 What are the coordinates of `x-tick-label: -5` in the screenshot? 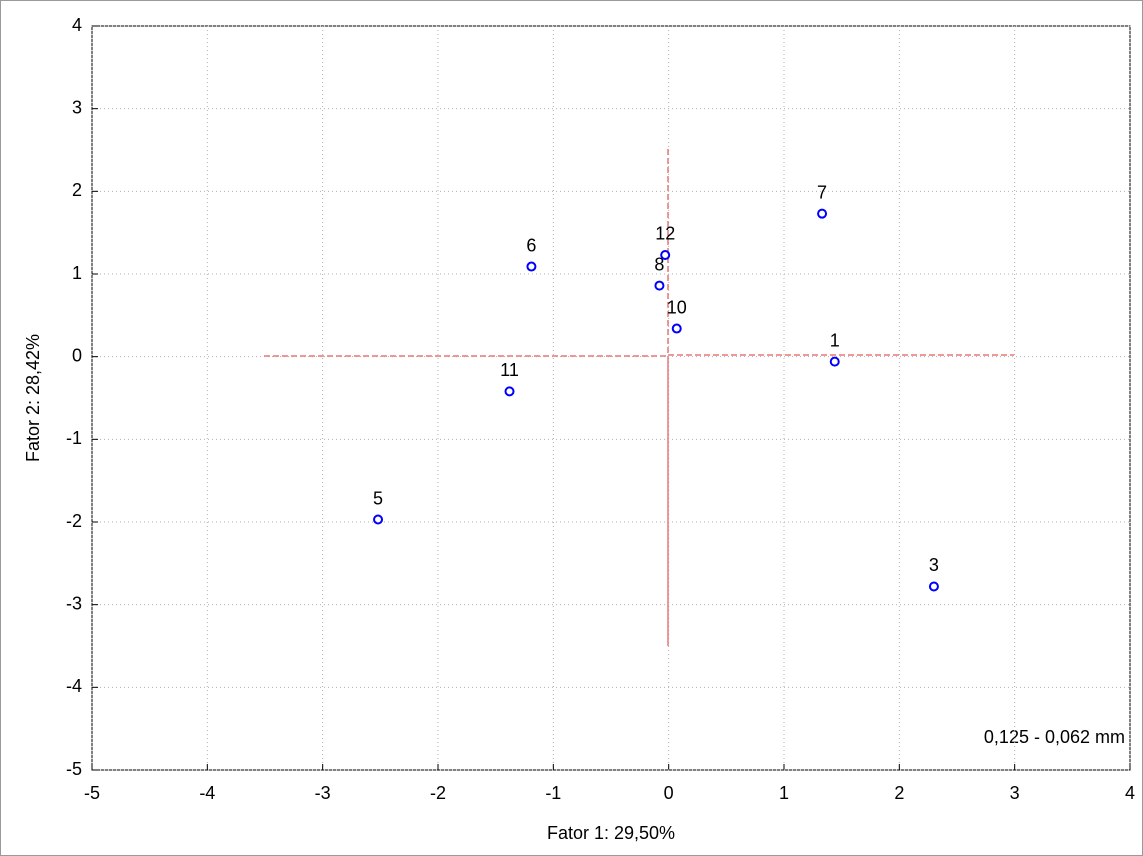 It's located at (92, 793).